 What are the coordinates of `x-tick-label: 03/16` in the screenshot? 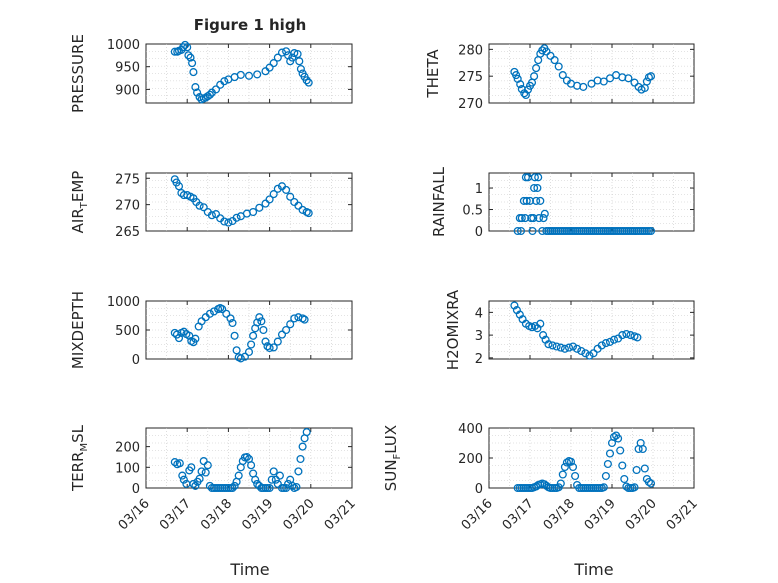 It's located at (134, 514).